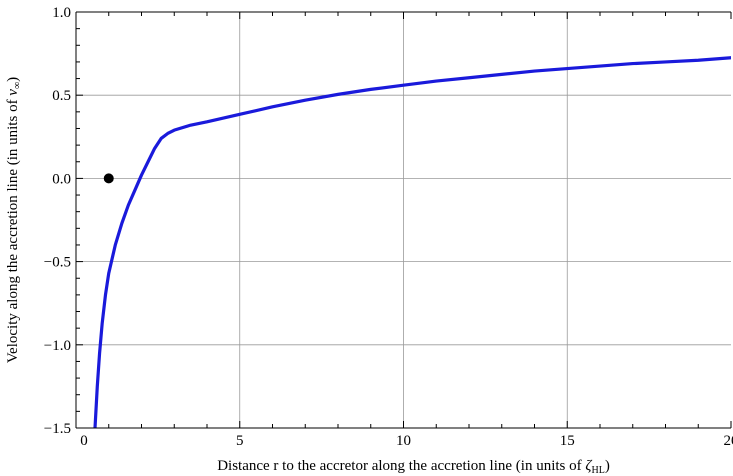  I want to click on x-tick-label: 20, so click(728, 441).